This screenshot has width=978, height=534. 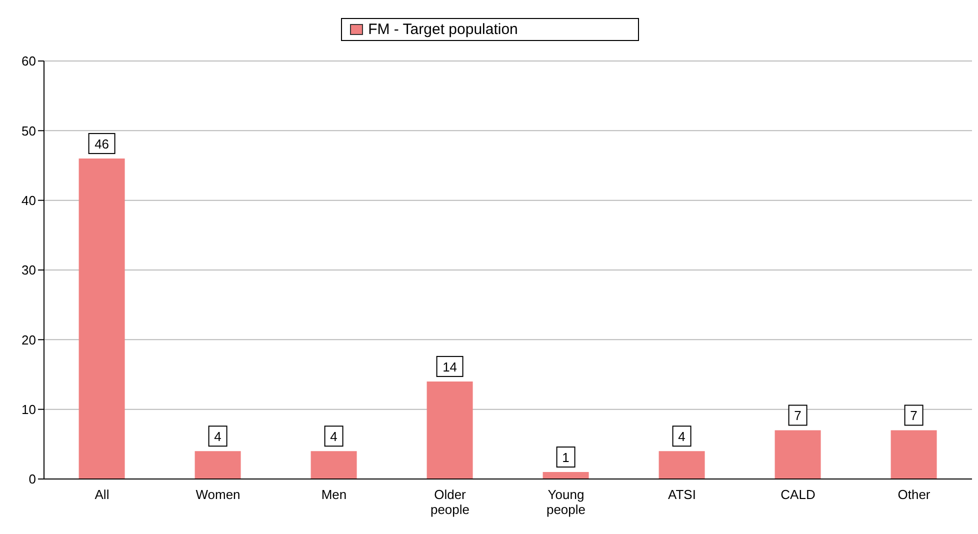 I want to click on x-tick-label: Men, so click(x=334, y=494).